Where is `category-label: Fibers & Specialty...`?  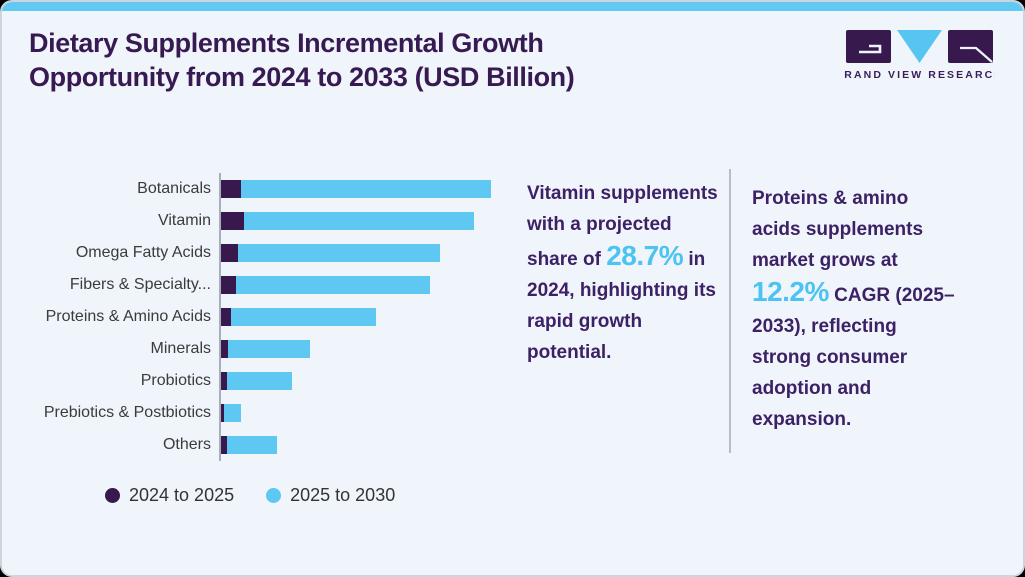
category-label: Fibers & Specialty... is located at coordinates (140, 284).